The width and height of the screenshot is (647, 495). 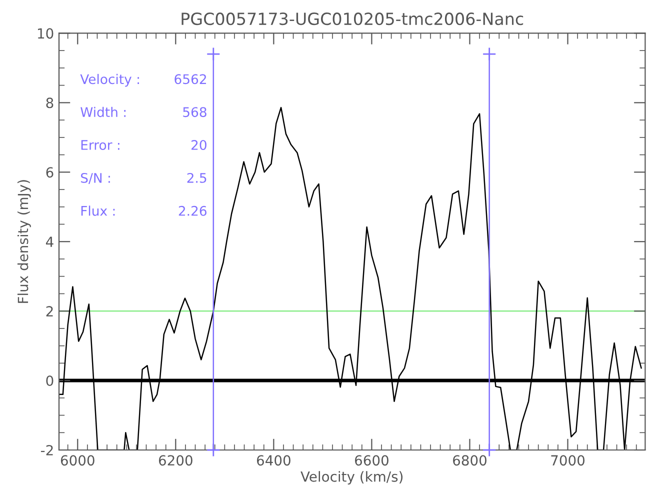 I want to click on y-axis-title: Flux density (mJy), so click(x=24, y=241).